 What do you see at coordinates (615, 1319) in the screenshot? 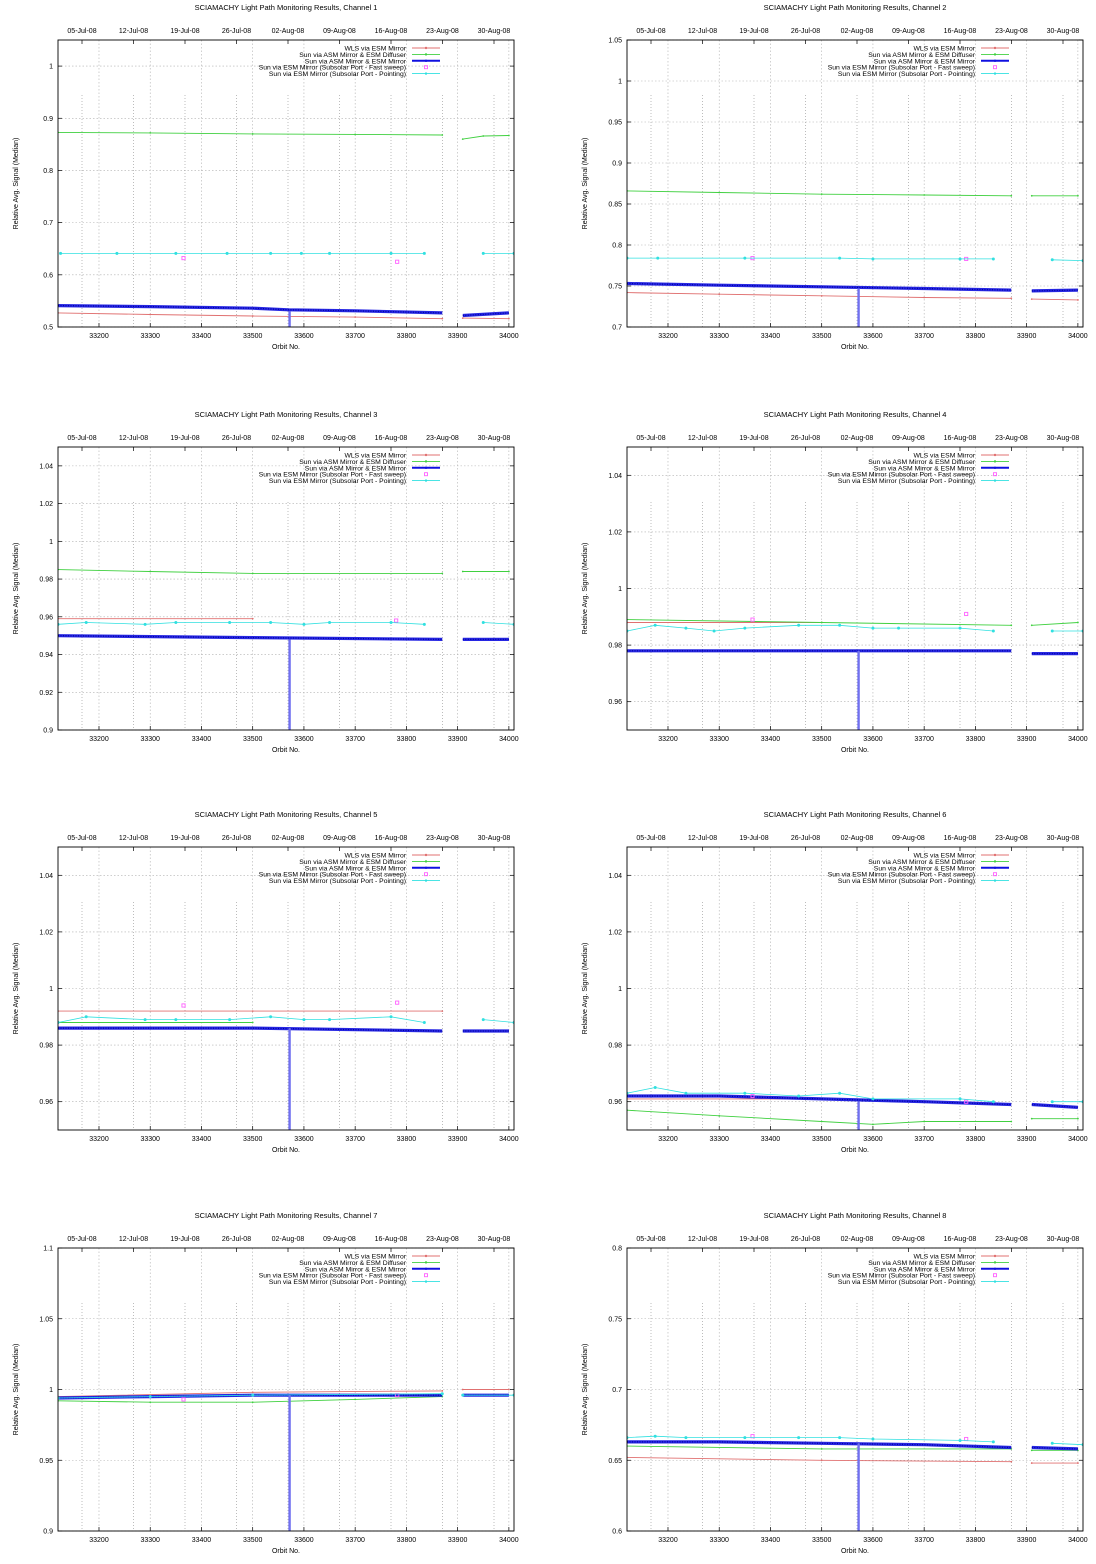
I see `y-tick-label: 0.75` at bounding box center [615, 1319].